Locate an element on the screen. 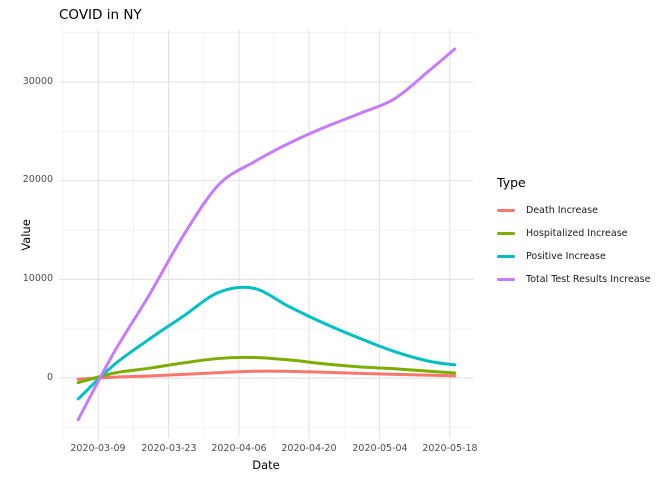 The width and height of the screenshot is (672, 480). legend-label: Hospitalized Increase is located at coordinates (577, 233).